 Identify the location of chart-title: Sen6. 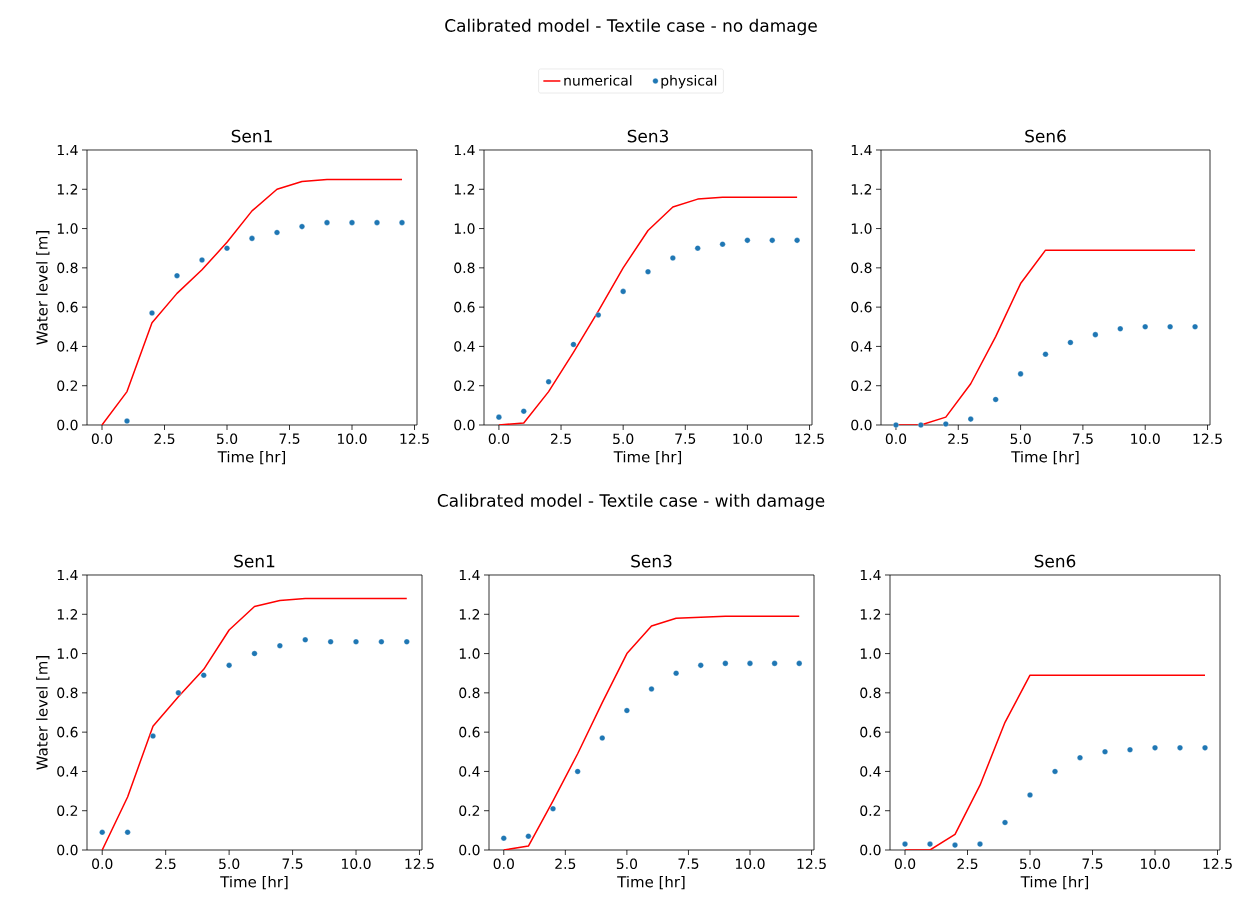
(1055, 561).